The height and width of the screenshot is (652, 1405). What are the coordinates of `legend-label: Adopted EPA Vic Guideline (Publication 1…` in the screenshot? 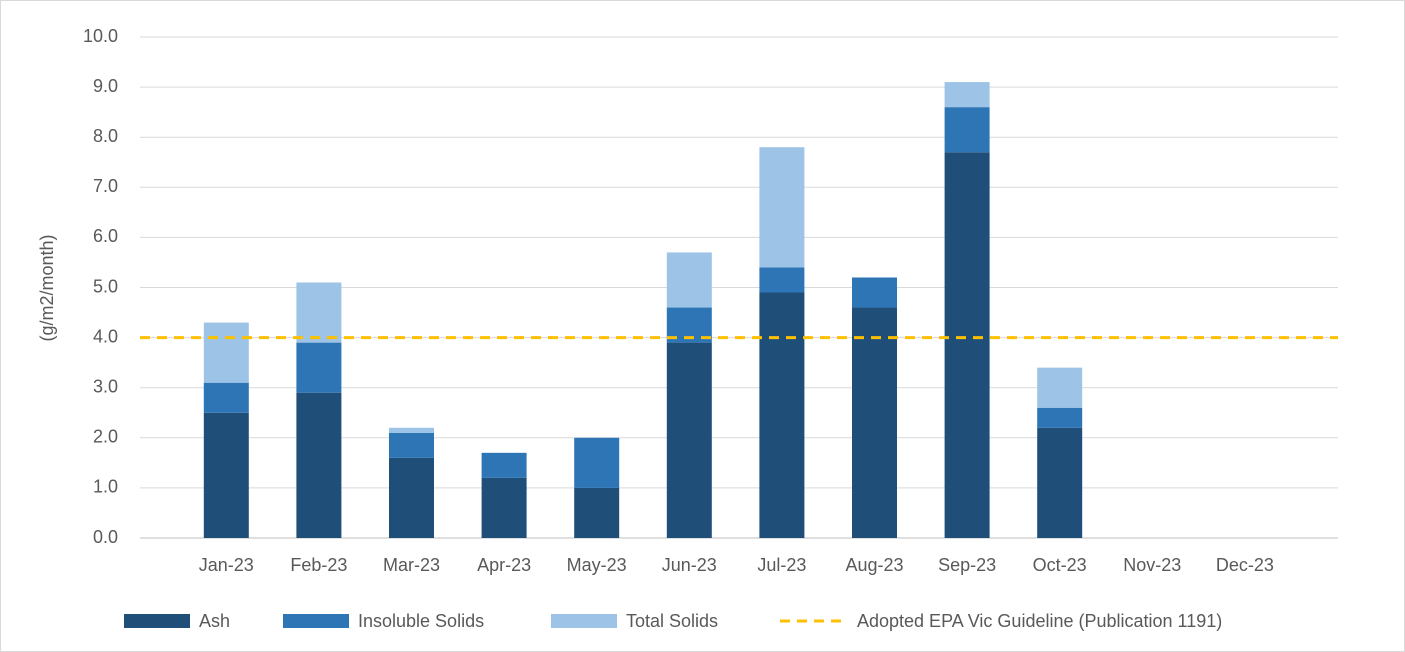 It's located at (1039, 621).